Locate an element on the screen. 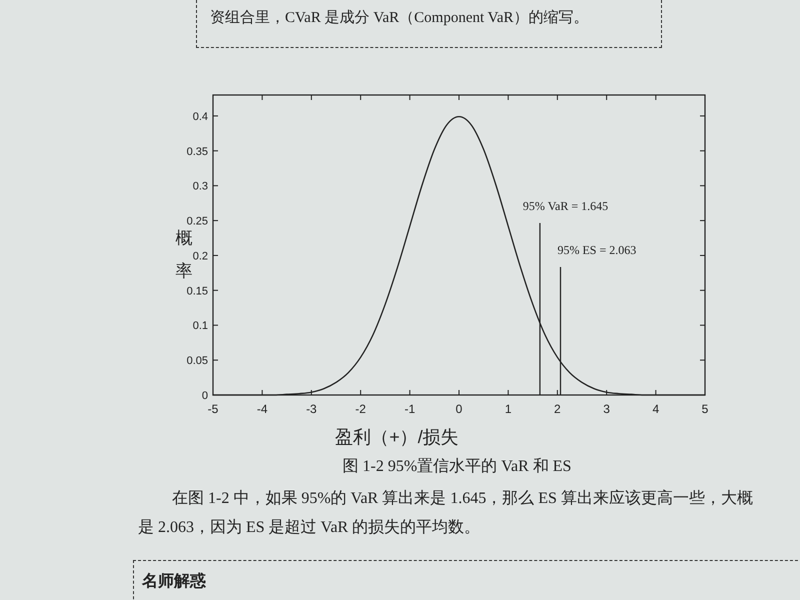 The image size is (800, 600). x-tick-label: 3 is located at coordinates (606, 409).